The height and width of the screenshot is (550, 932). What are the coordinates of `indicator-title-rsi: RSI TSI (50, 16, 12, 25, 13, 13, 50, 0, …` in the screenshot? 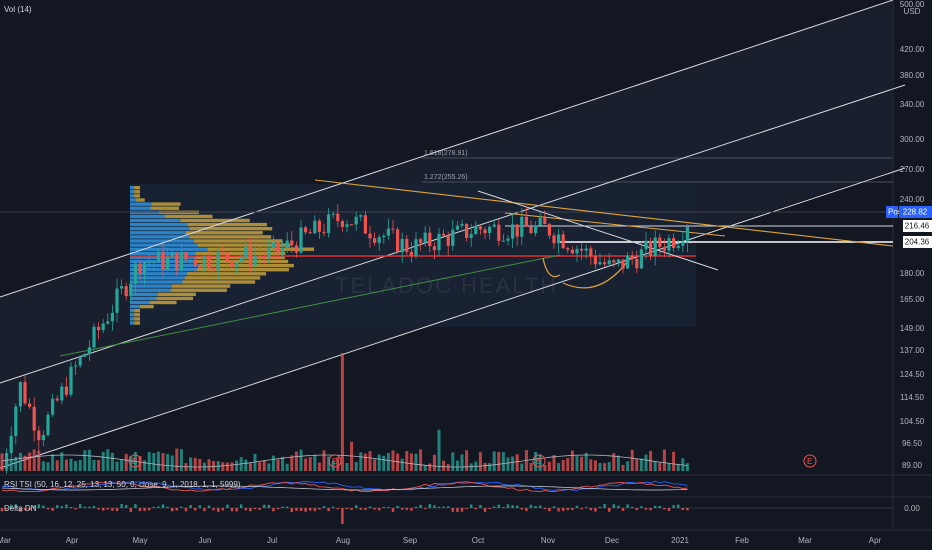 It's located at (122, 484).